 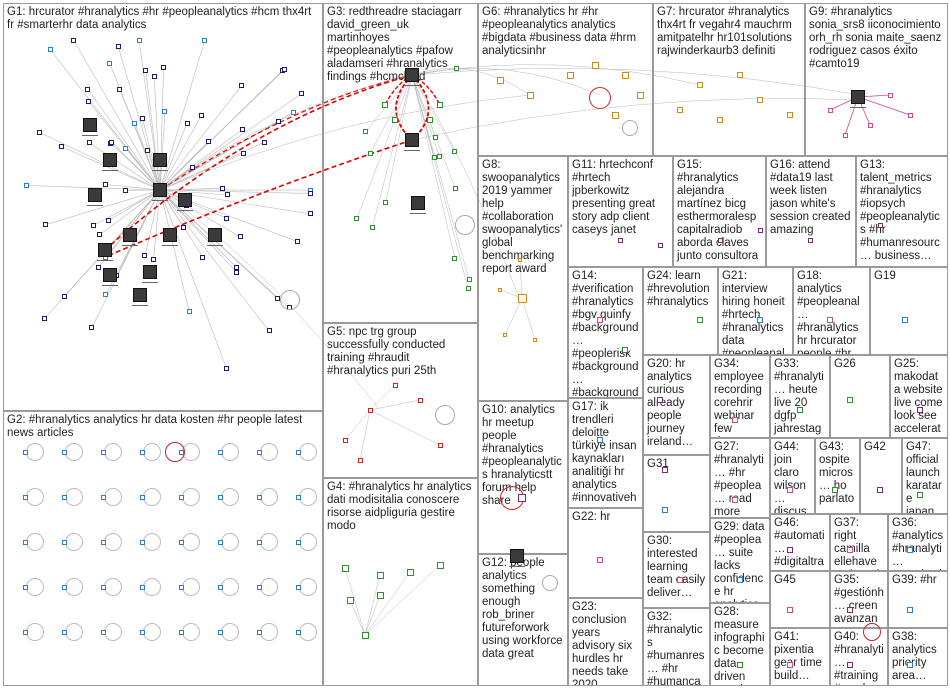 What do you see at coordinates (150, 272) in the screenshot?
I see `g1-user-avatar` at bounding box center [150, 272].